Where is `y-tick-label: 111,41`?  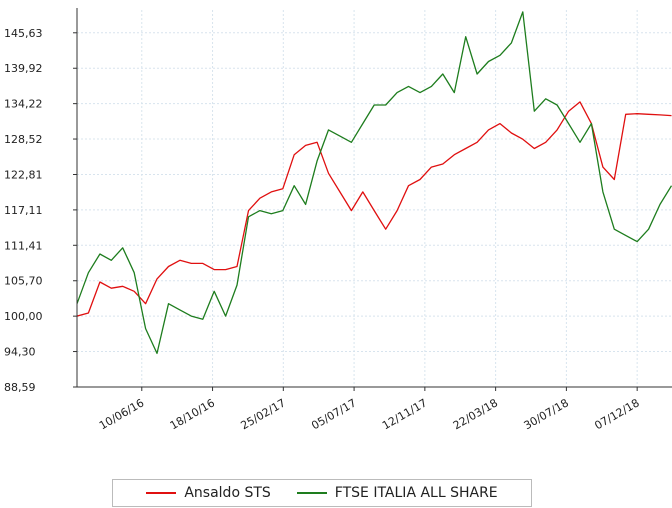 y-tick-label: 111,41 is located at coordinates (23, 245).